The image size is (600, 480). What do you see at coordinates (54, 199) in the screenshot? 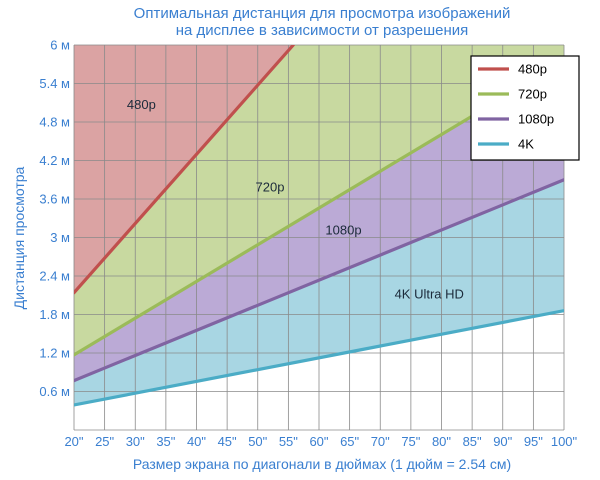
I see `y-tick-label-5: 3.6 м` at bounding box center [54, 199].